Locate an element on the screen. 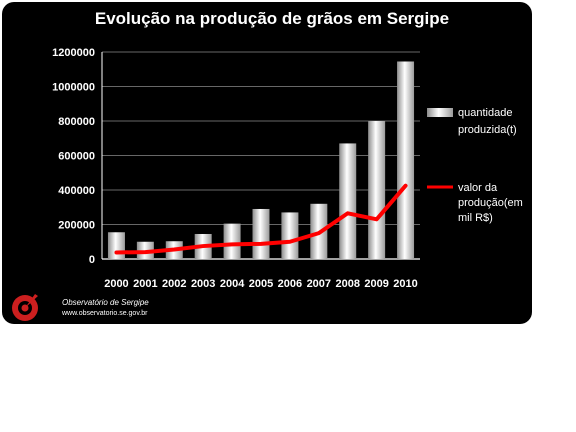 The height and width of the screenshot is (432, 576). y-tick-label: 600000 is located at coordinates (76, 157).